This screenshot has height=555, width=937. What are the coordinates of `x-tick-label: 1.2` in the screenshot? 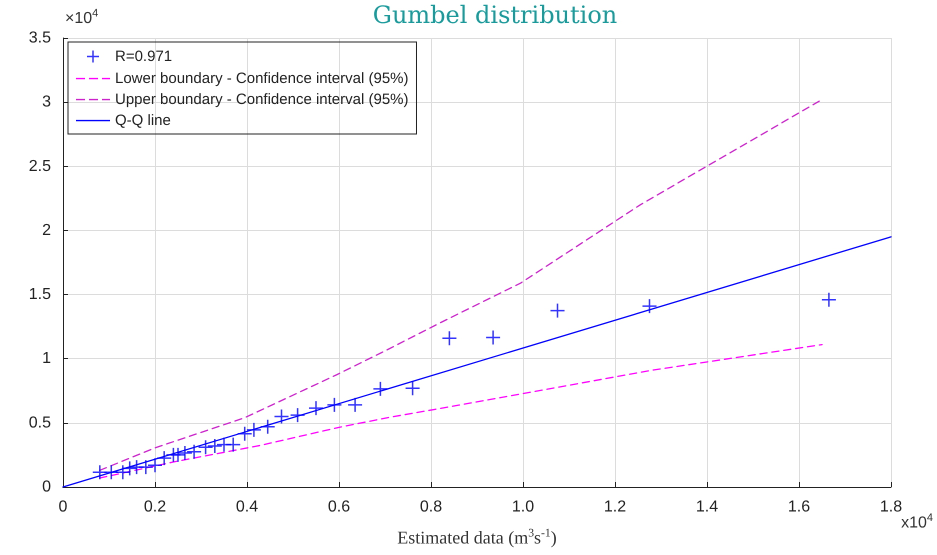 It's located at (615, 507).